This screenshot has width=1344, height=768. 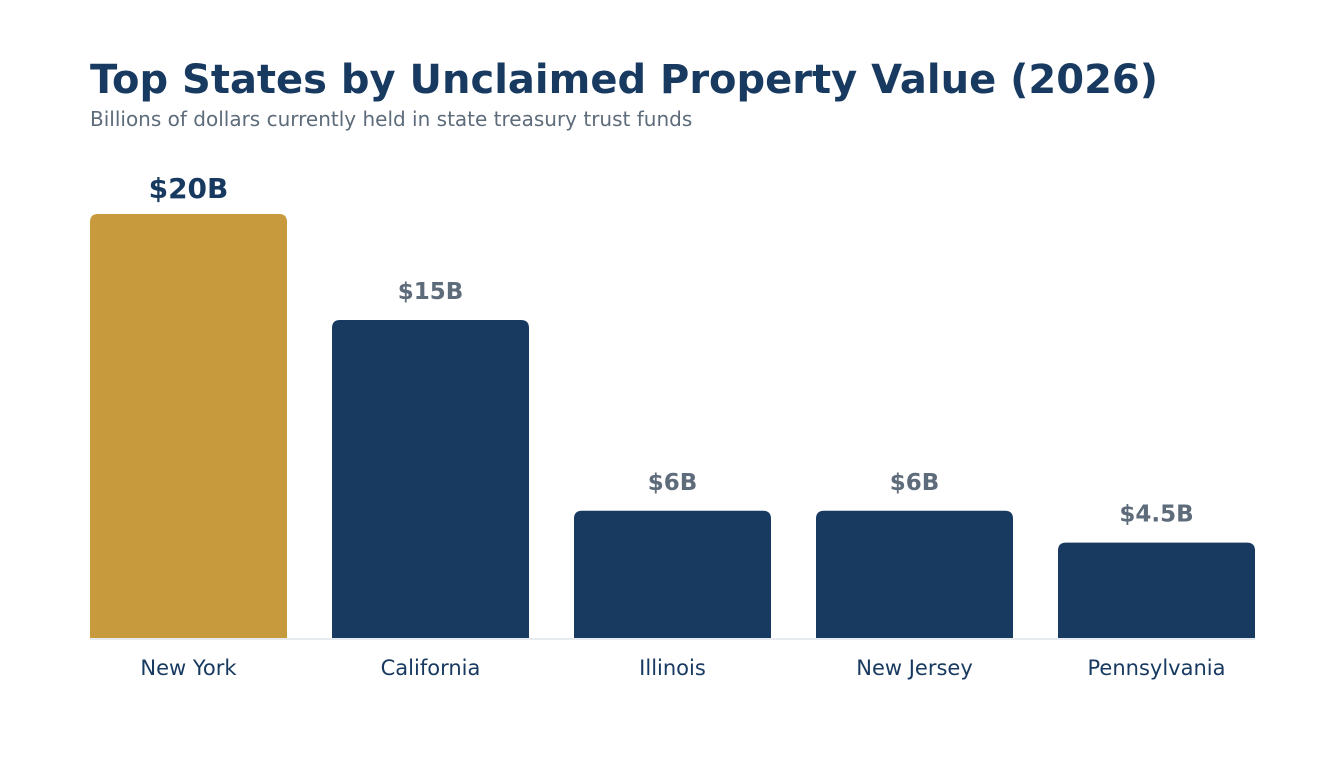 What do you see at coordinates (188, 668) in the screenshot?
I see `category-label-new-york: New York` at bounding box center [188, 668].